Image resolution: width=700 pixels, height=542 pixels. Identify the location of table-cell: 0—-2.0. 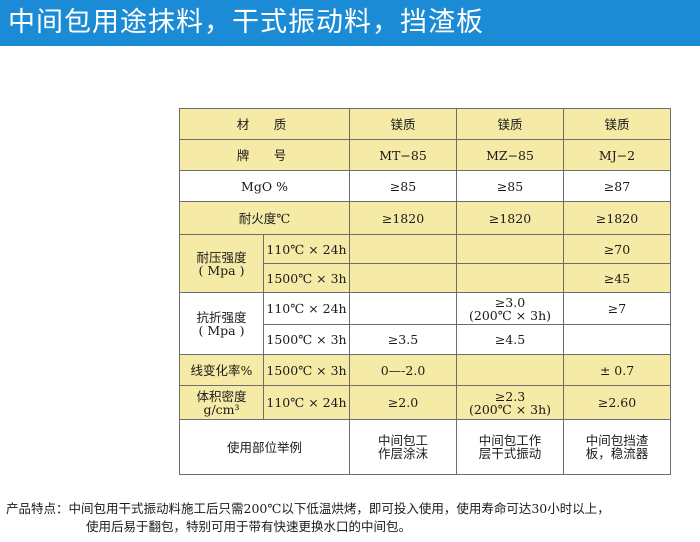
(403, 370).